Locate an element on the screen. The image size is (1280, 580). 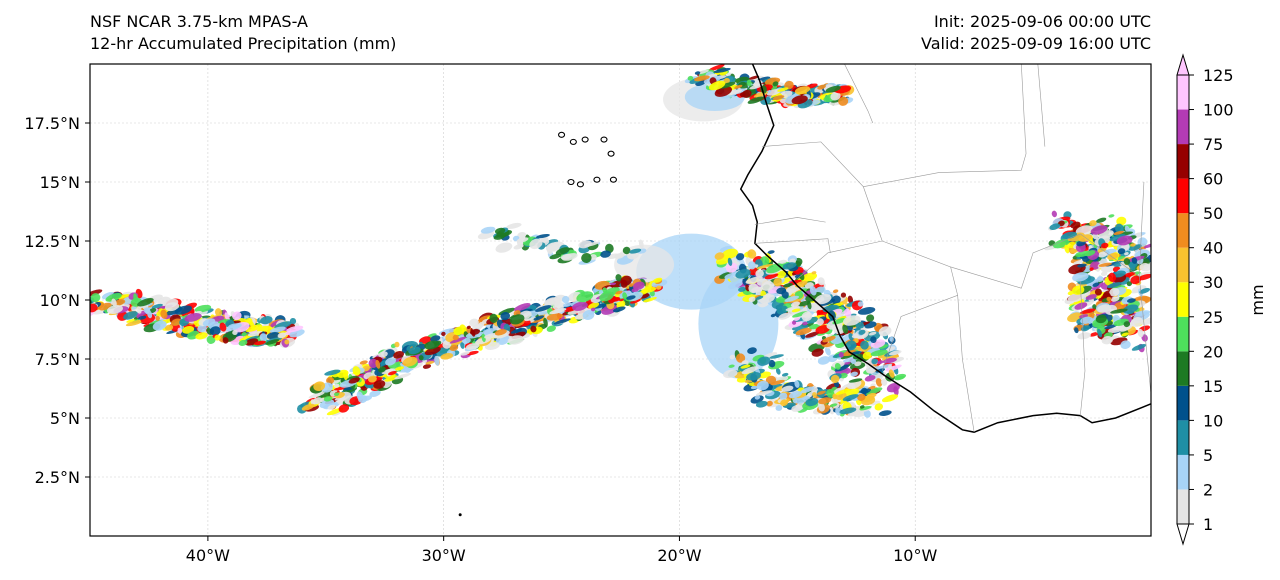
colorbar-tick-label: 50 is located at coordinates (1213, 213).